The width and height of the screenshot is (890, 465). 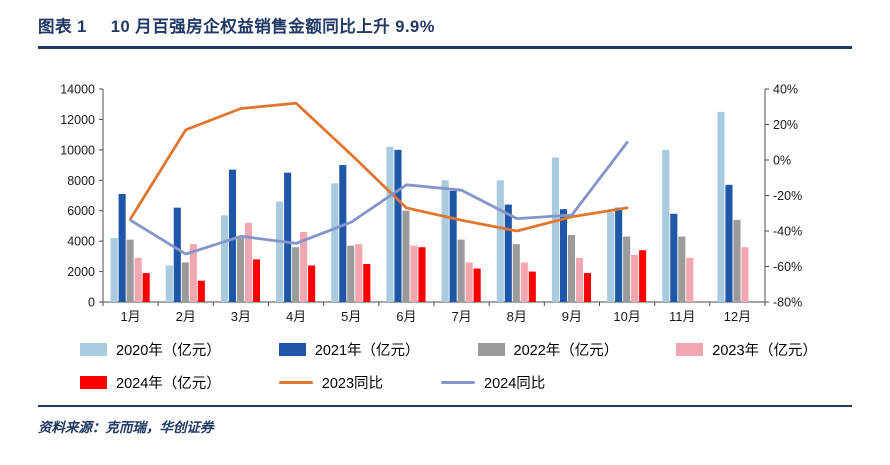 What do you see at coordinates (81, 211) in the screenshot?
I see `svg-text: 6000` at bounding box center [81, 211].